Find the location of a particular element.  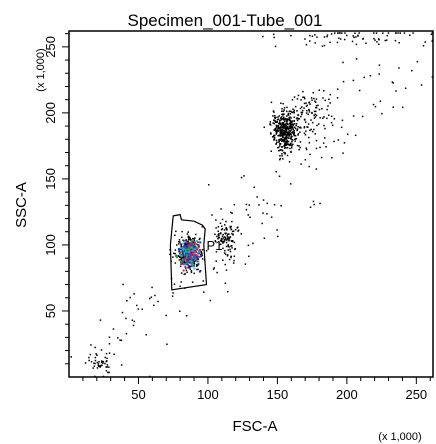

y-tick-label: 250 is located at coordinates (50, 47).